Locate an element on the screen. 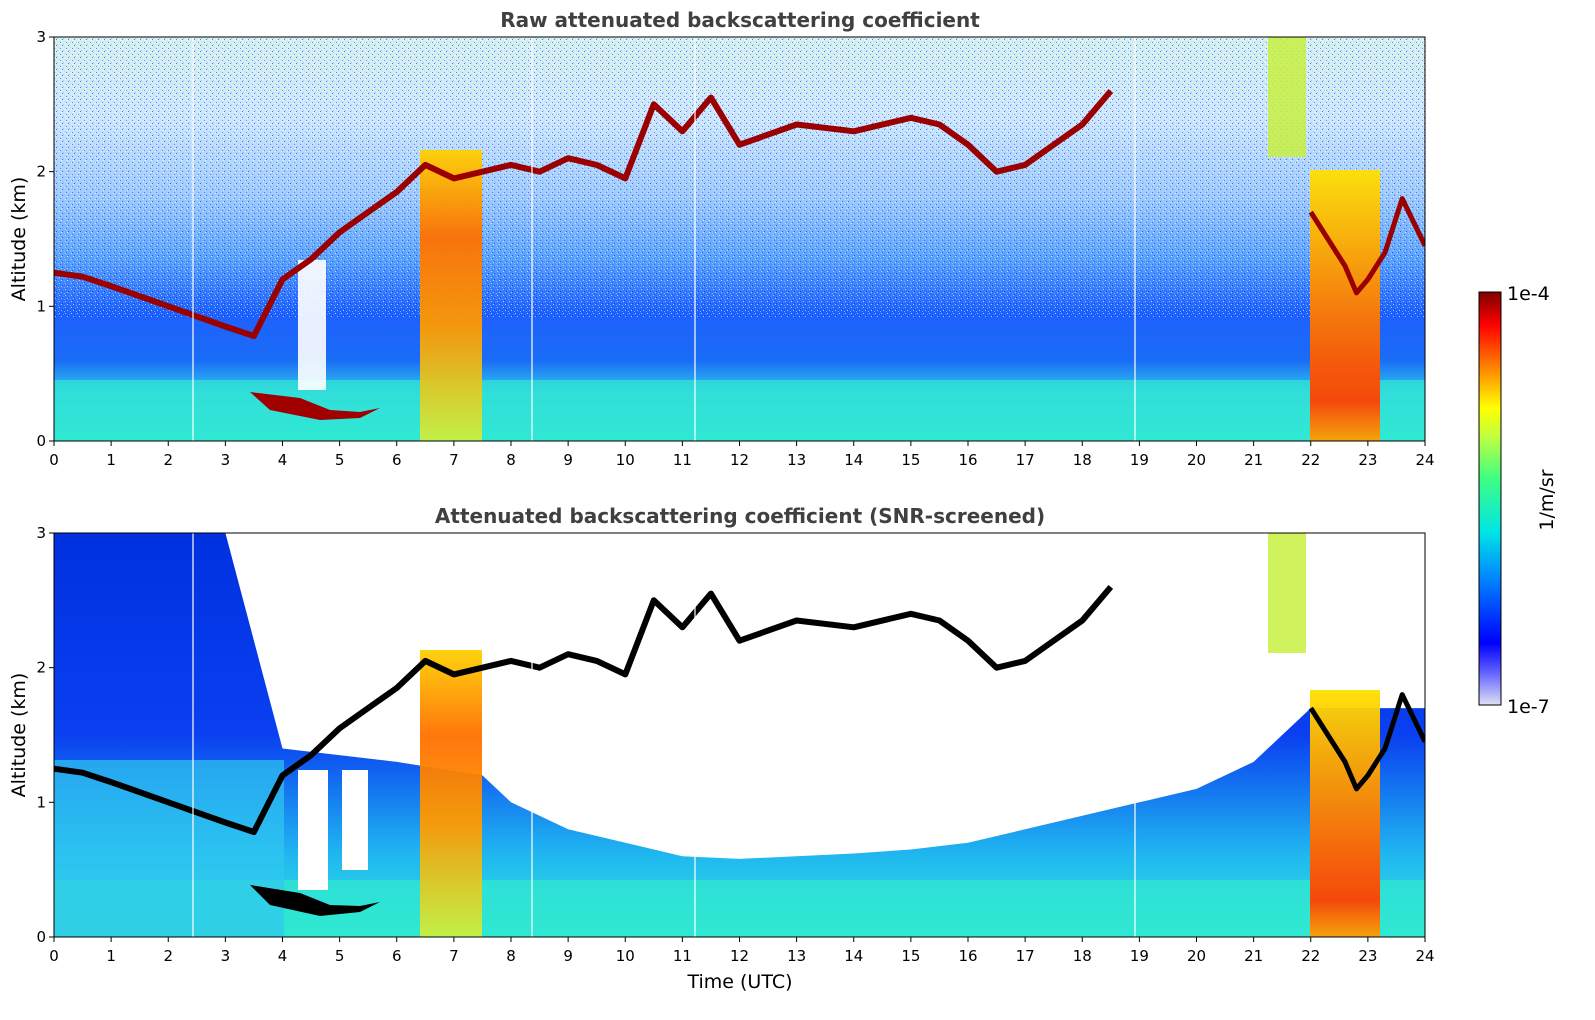  panel1-ylabel: Altitude (km) is located at coordinates (19, 239).